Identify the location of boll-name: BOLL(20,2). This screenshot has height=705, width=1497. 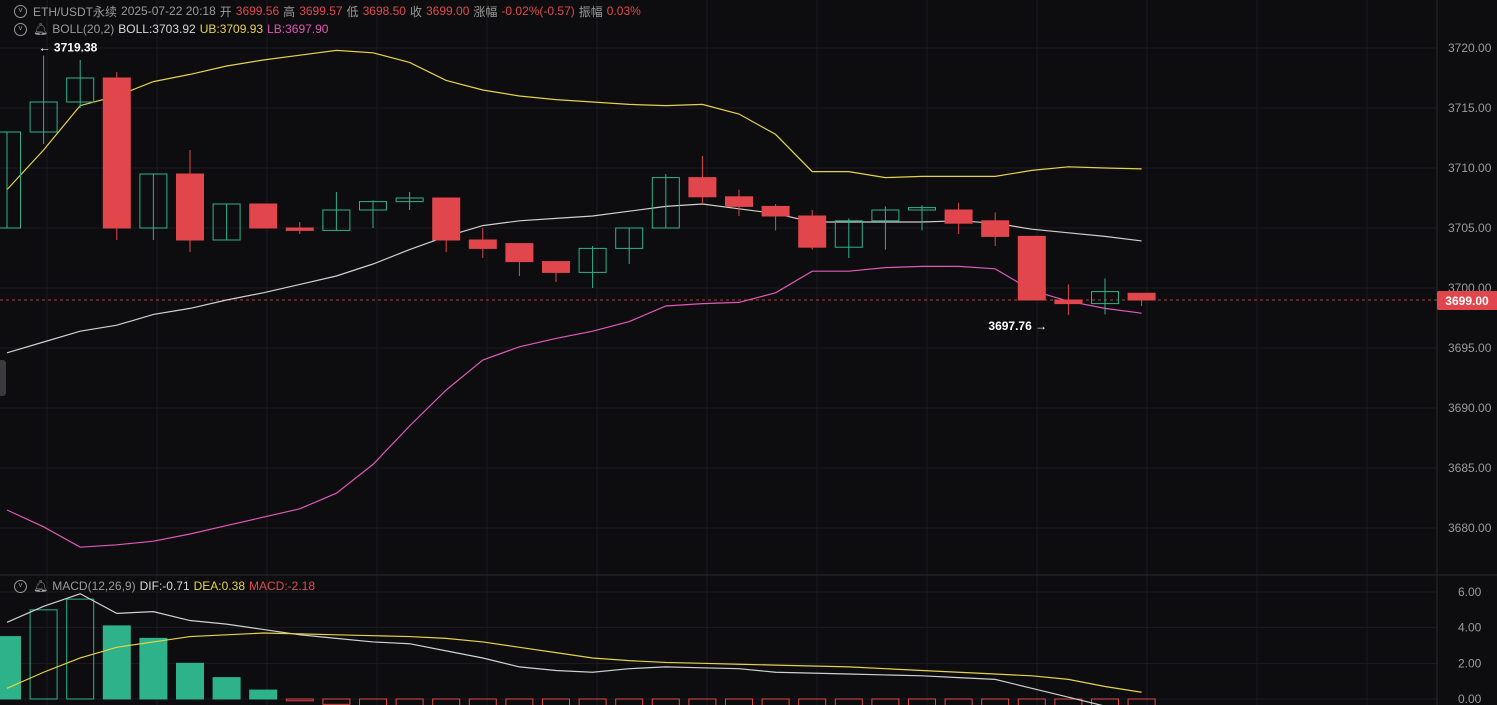
(83, 29).